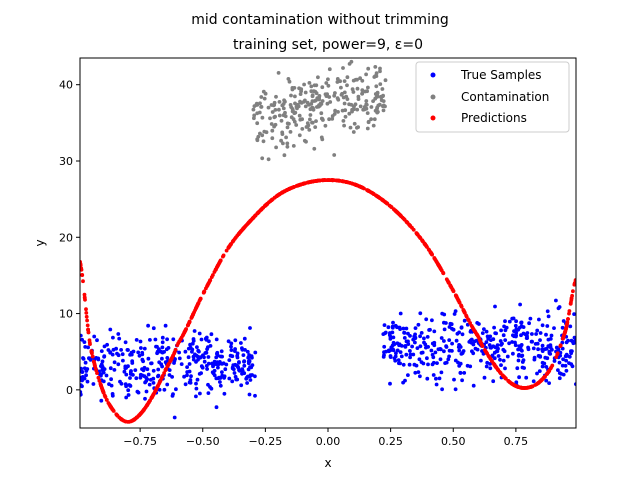  Describe the element at coordinates (501, 75) in the screenshot. I see `legend-label-true-samples: True Samples` at that location.